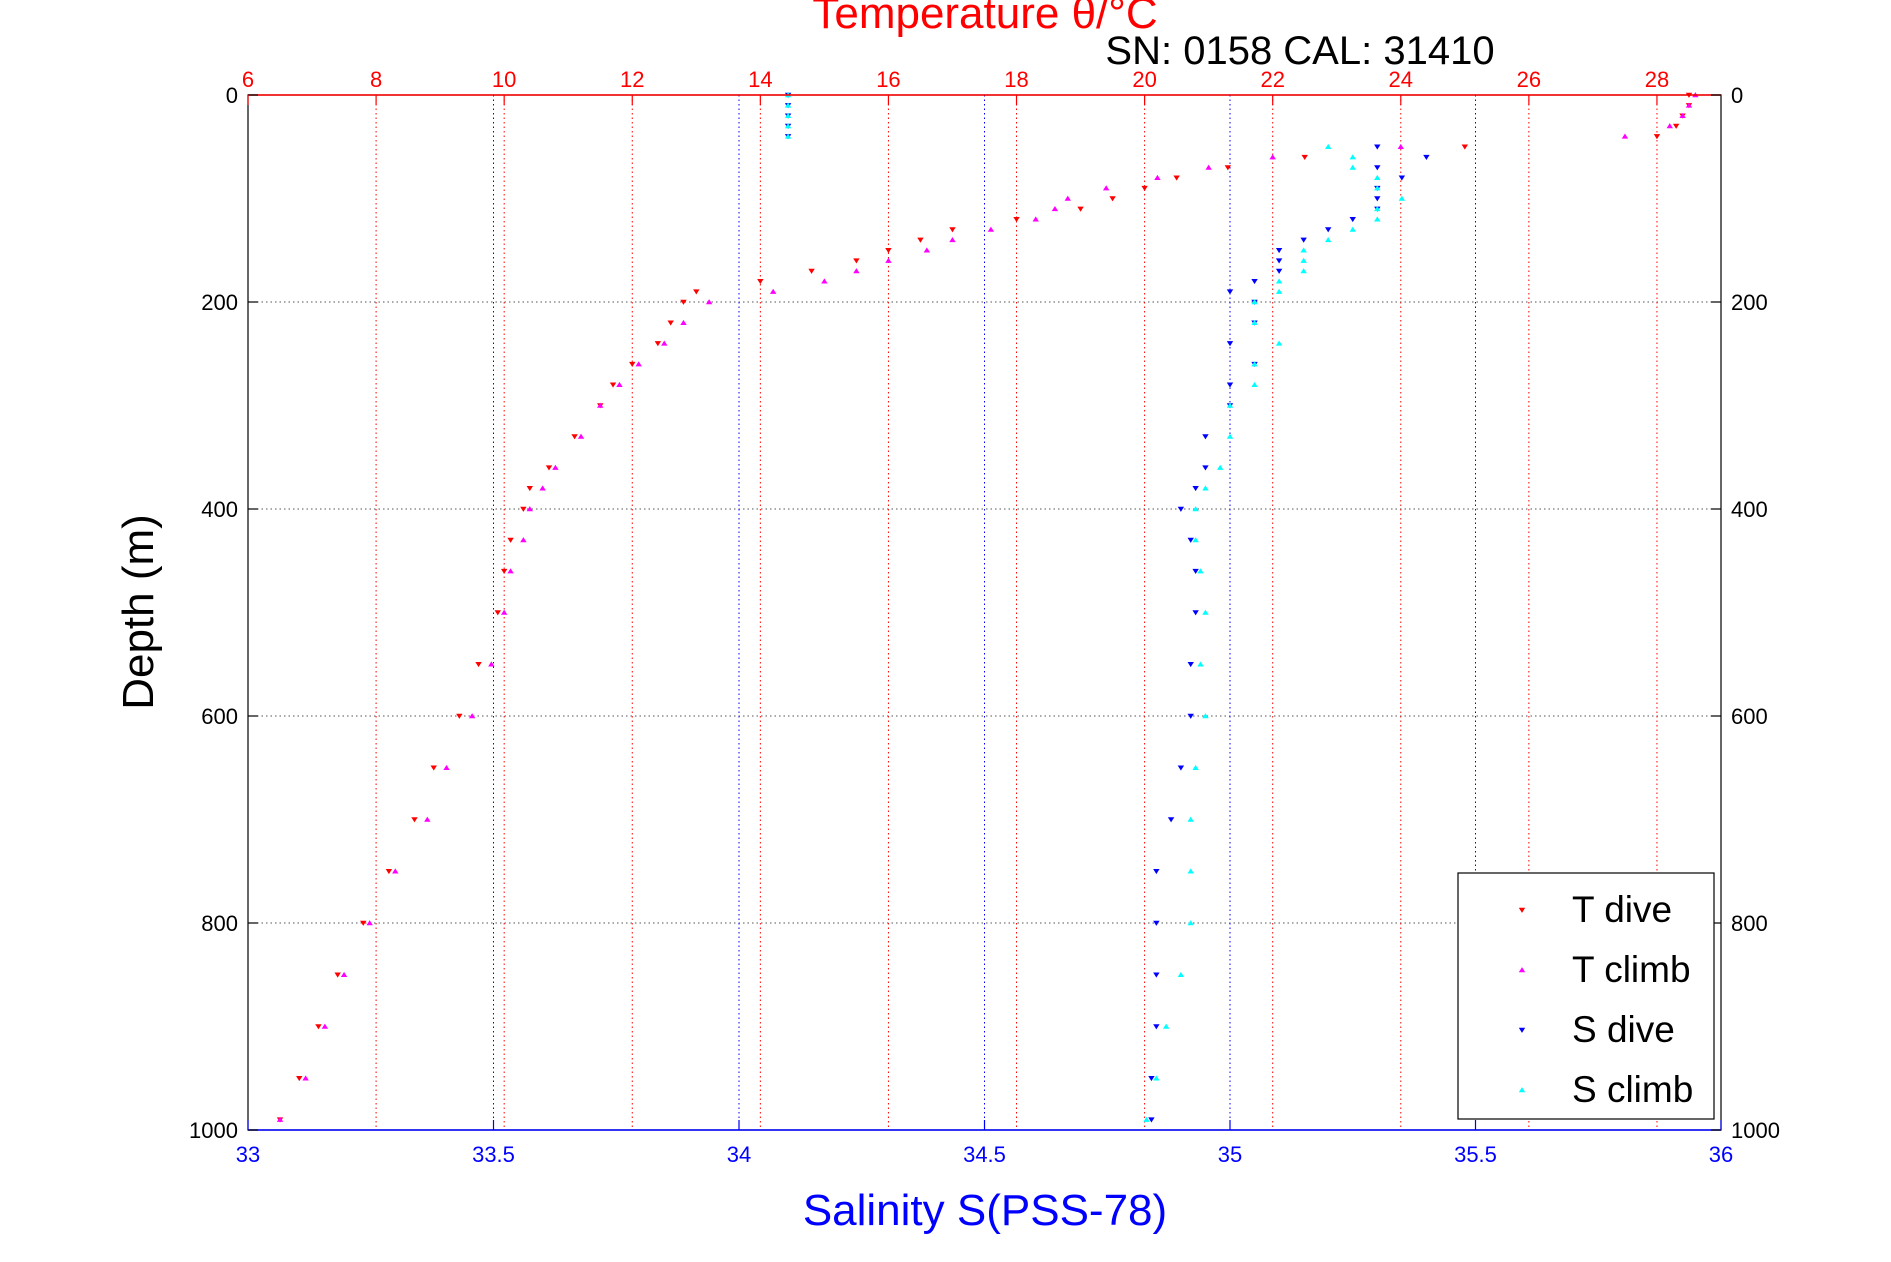 Image resolution: width=1891 pixels, height=1262 pixels. Describe the element at coordinates (219, 923) in the screenshot. I see `y-tick-label-left: 800` at that location.